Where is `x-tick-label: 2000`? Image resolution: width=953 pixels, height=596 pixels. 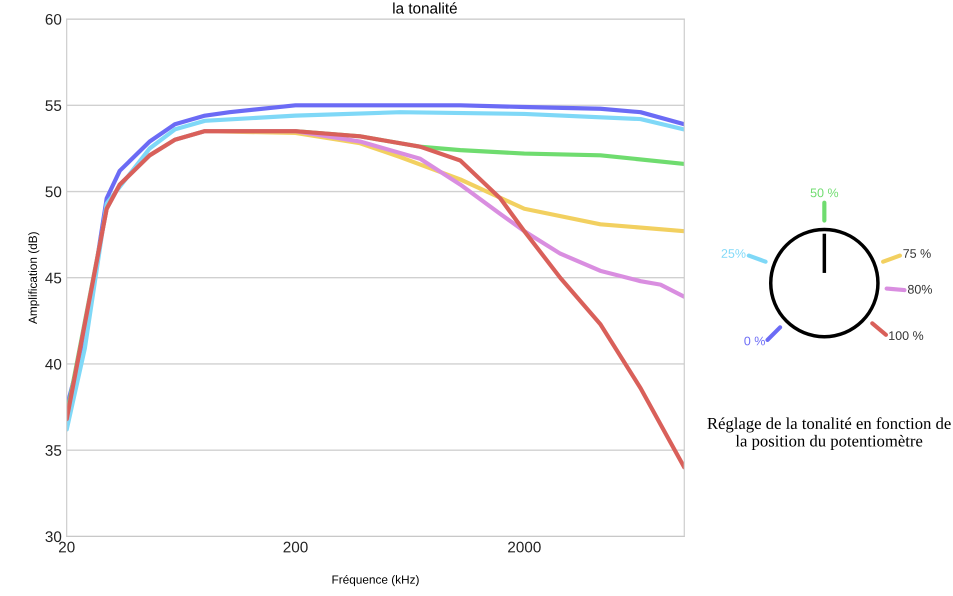 x-tick-label: 2000 is located at coordinates (524, 547).